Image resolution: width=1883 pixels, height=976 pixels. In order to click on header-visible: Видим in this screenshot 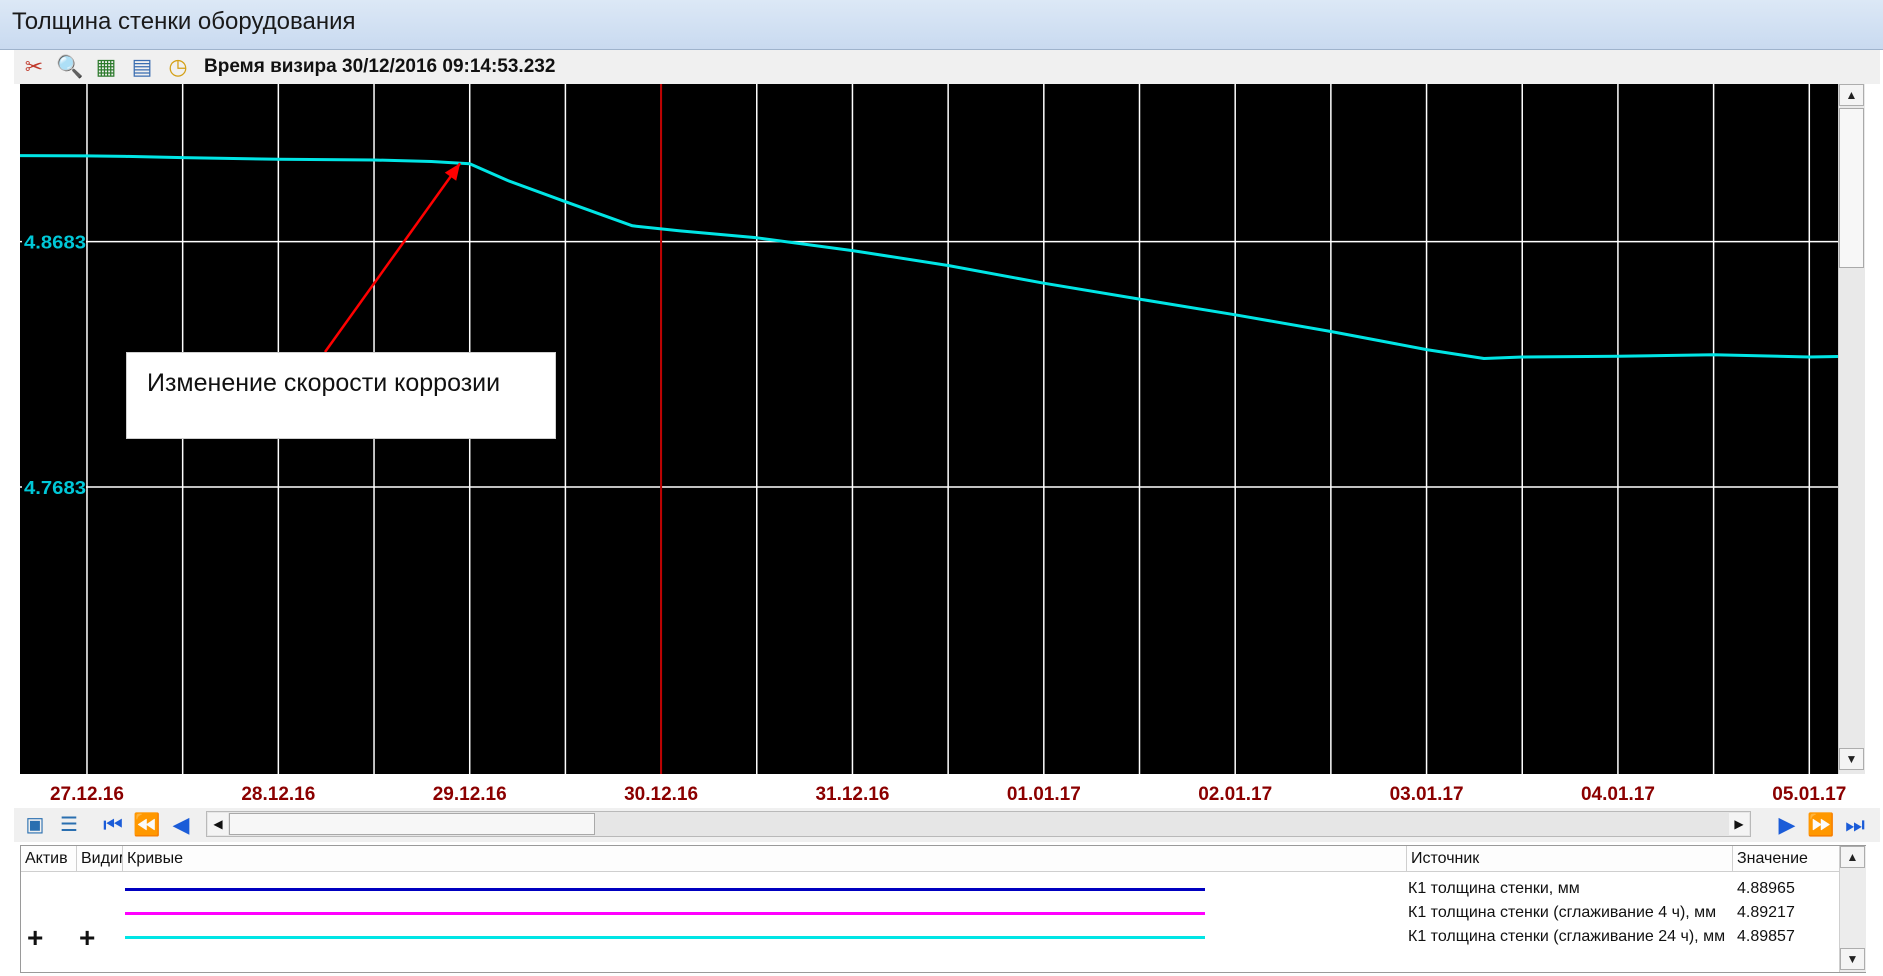, I will do `click(100, 859)`.